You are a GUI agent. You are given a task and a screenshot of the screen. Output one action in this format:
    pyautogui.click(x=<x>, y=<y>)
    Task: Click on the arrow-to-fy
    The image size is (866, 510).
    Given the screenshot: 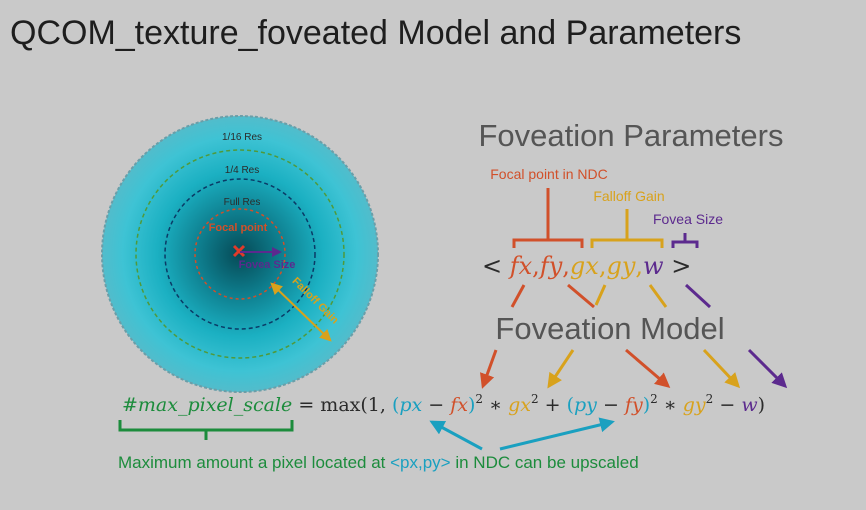 What is the action you would take?
    pyautogui.click(x=648, y=368)
    